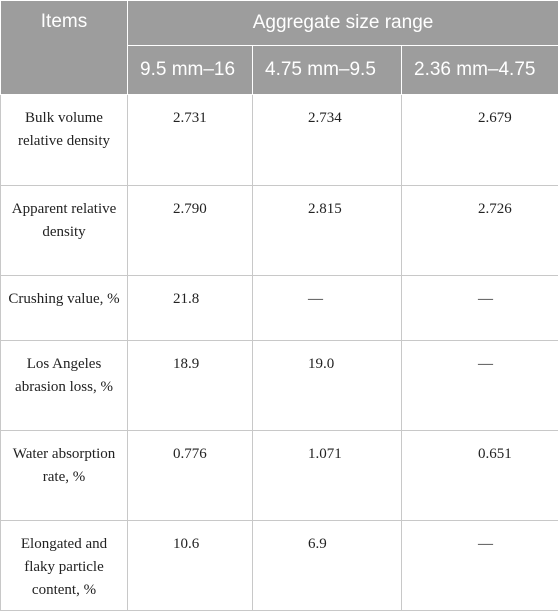 This screenshot has width=558, height=614. What do you see at coordinates (64, 385) in the screenshot?
I see `row-label: Los Angeles abrasion loss, %` at bounding box center [64, 385].